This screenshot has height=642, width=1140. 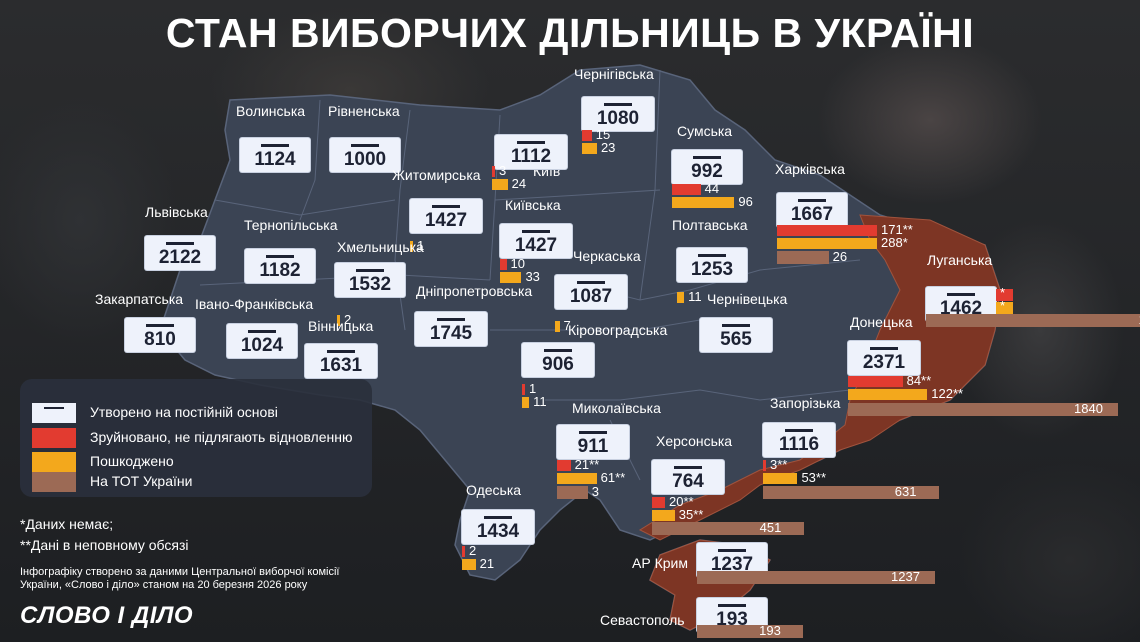 What do you see at coordinates (705, 131) in the screenshot?
I see `region-name: Сумська` at bounding box center [705, 131].